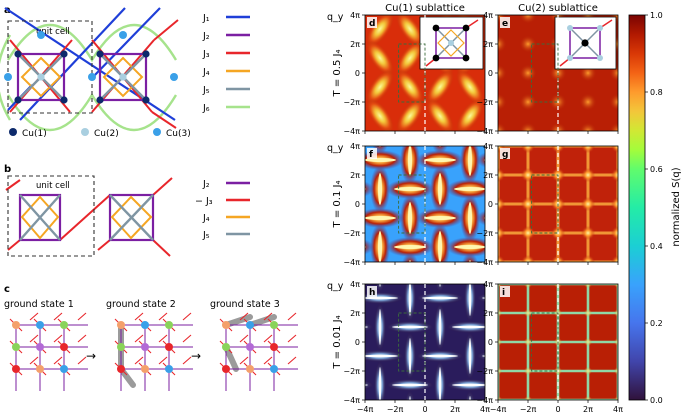 This screenshot has height=418, width=685. What do you see at coordinates (206, 108) in the screenshot?
I see `legend-j6: J₆` at bounding box center [206, 108].